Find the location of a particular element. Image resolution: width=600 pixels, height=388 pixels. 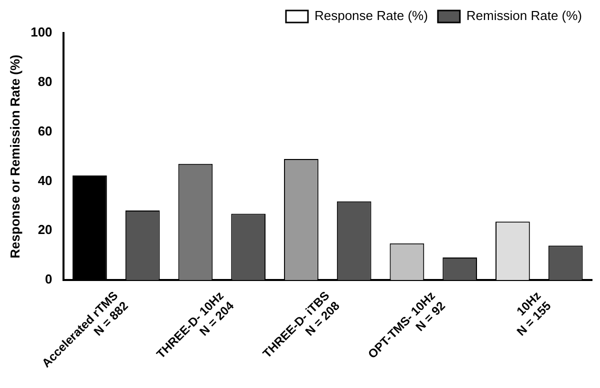

y-tick-label: 0 is located at coordinates (48, 279).